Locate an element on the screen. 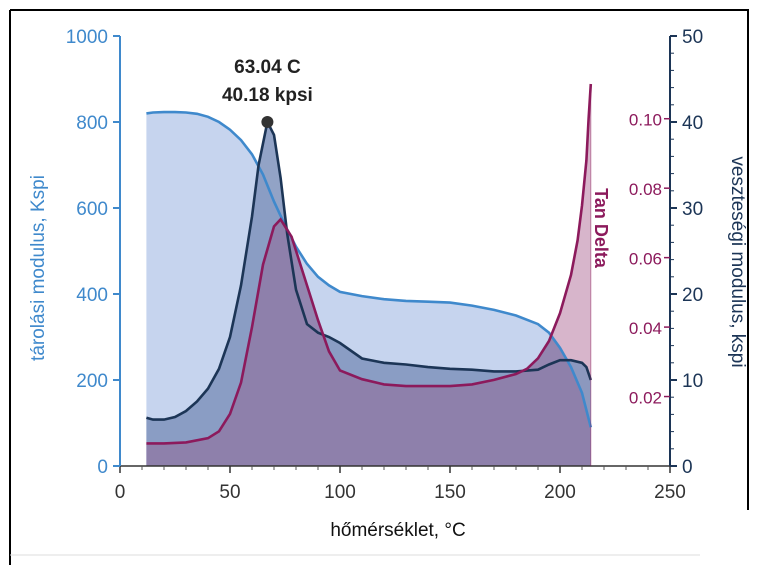 The image size is (757, 570). peak-annotation-temperature: 63.04 C is located at coordinates (267, 67).